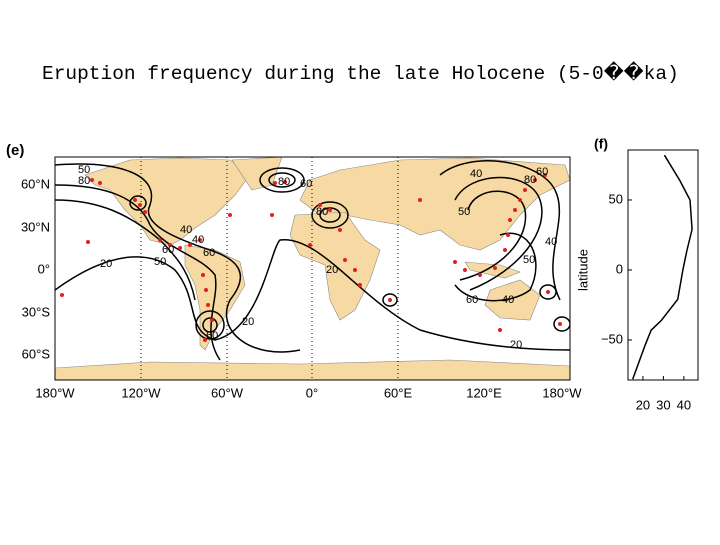  What do you see at coordinates (398, 392) in the screenshot?
I see `lon-label: 60°E` at bounding box center [398, 392].